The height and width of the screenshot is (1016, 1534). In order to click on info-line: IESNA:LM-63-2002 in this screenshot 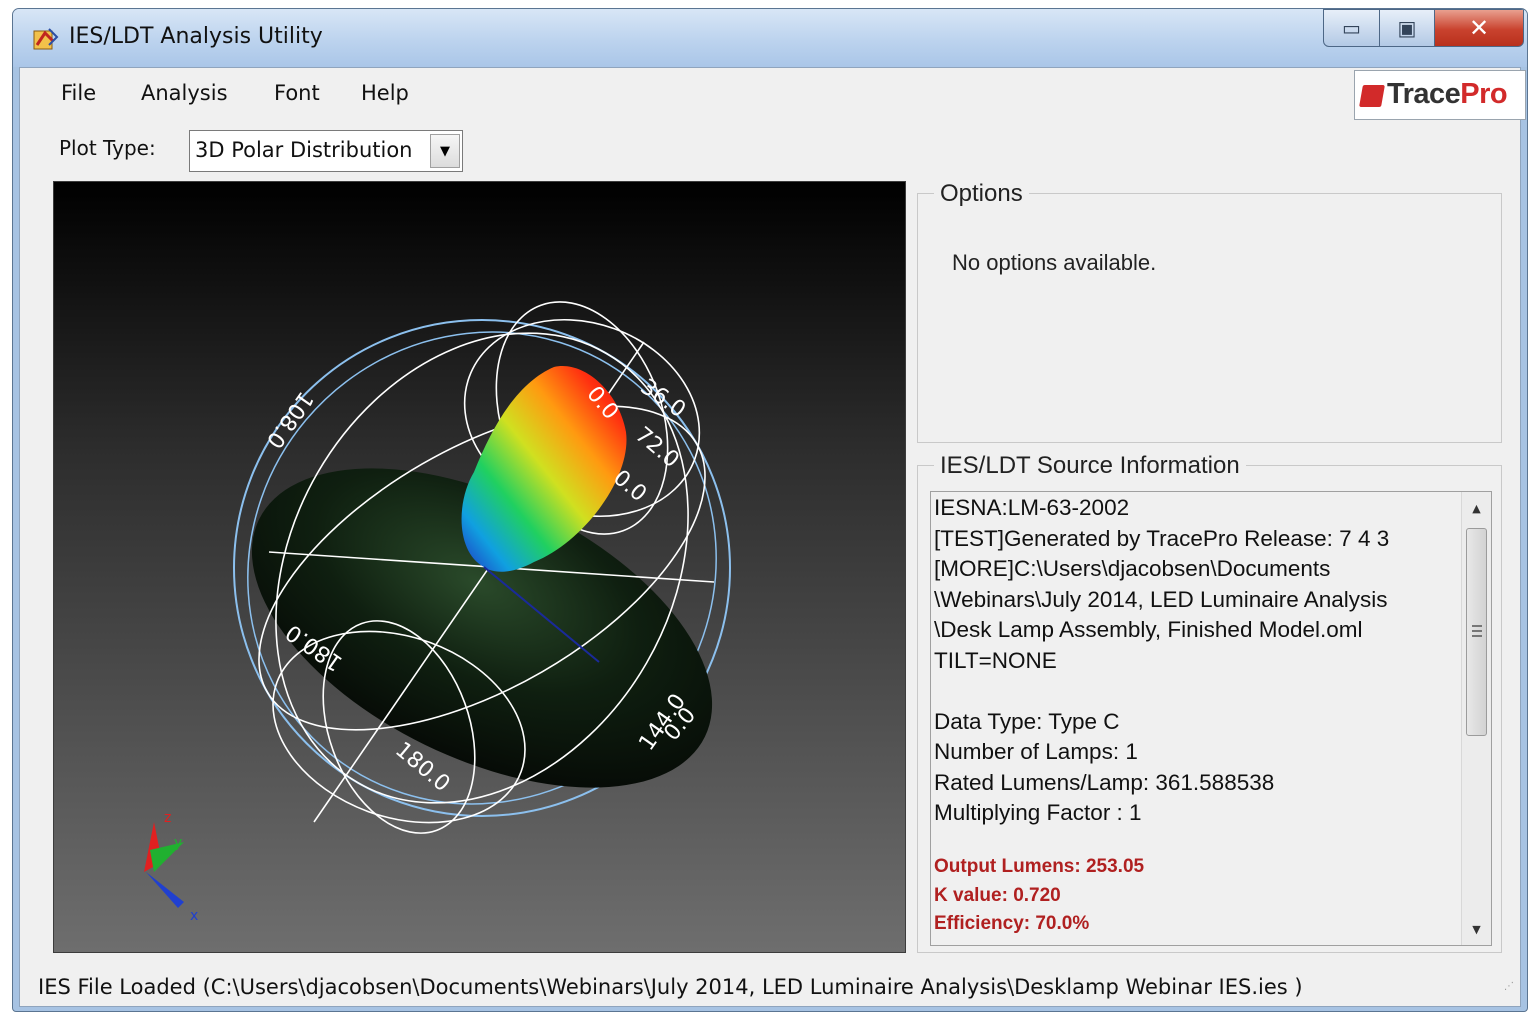, I will do `click(1032, 507)`.